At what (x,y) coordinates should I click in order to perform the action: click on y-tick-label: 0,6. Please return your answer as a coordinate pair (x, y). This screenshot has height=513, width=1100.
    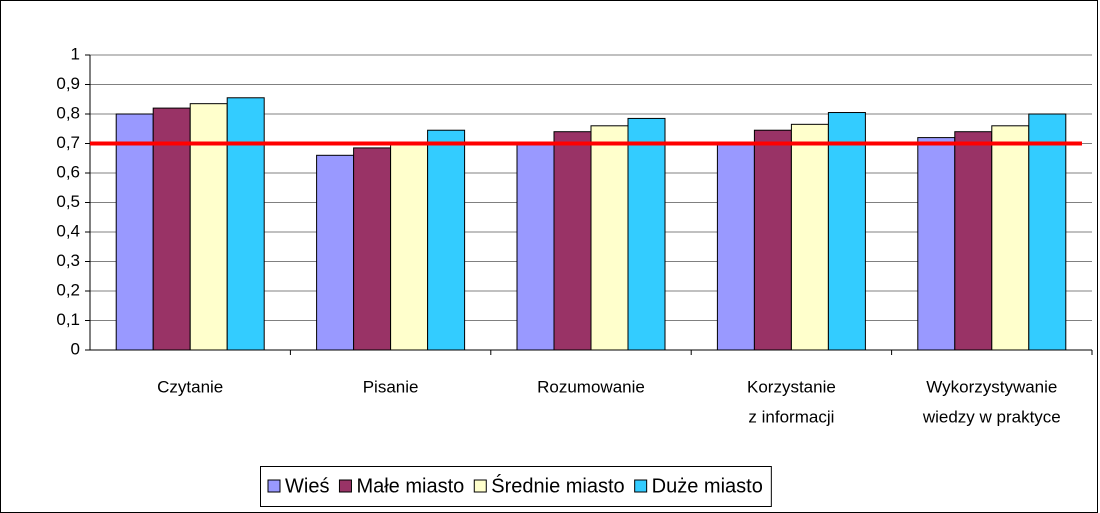
    Looking at the image, I should click on (68, 171).